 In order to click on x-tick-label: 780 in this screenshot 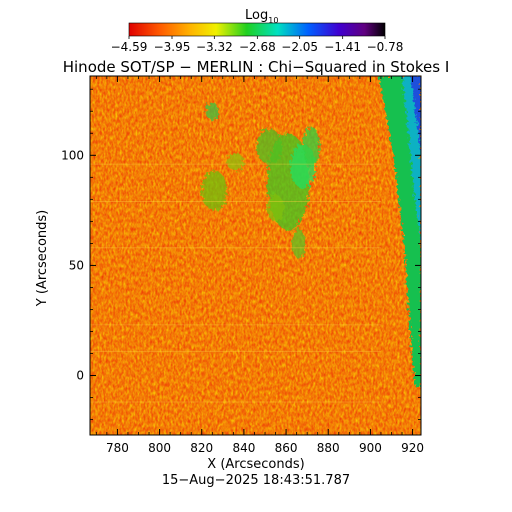, I will do `click(117, 448)`.